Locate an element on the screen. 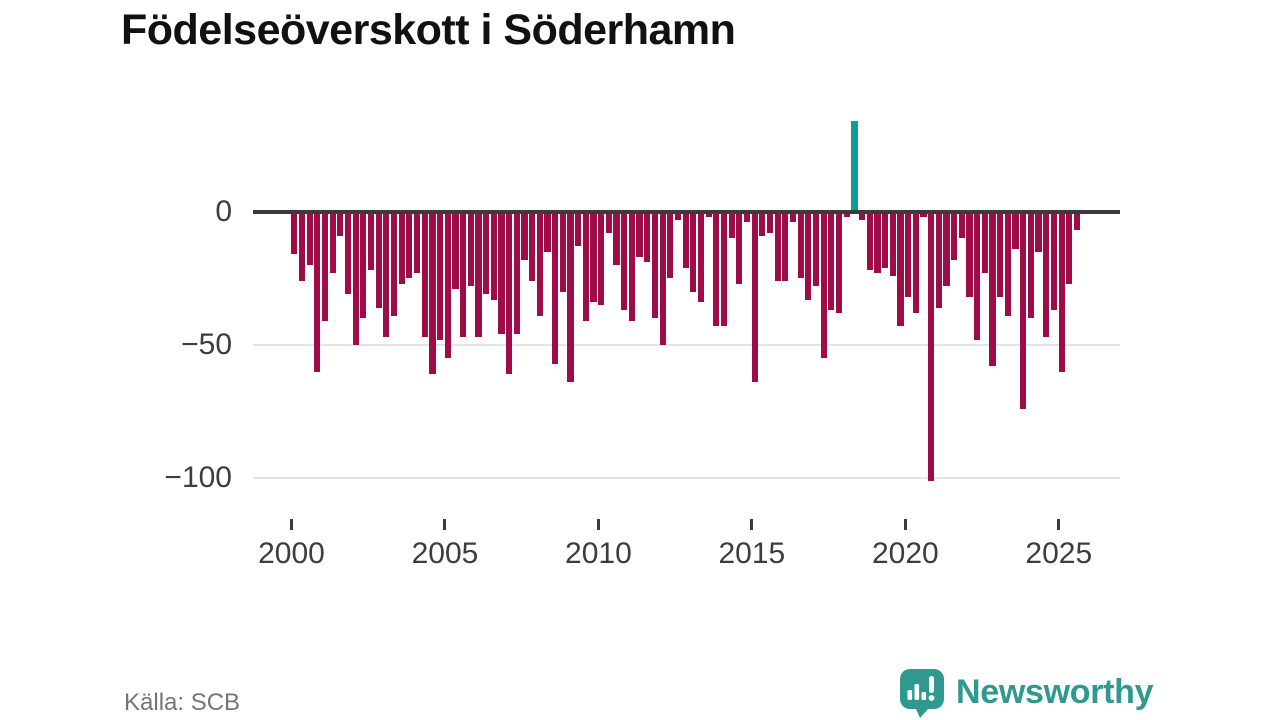 The height and width of the screenshot is (720, 1280). x-axis-tick-label: 2010 is located at coordinates (598, 553).